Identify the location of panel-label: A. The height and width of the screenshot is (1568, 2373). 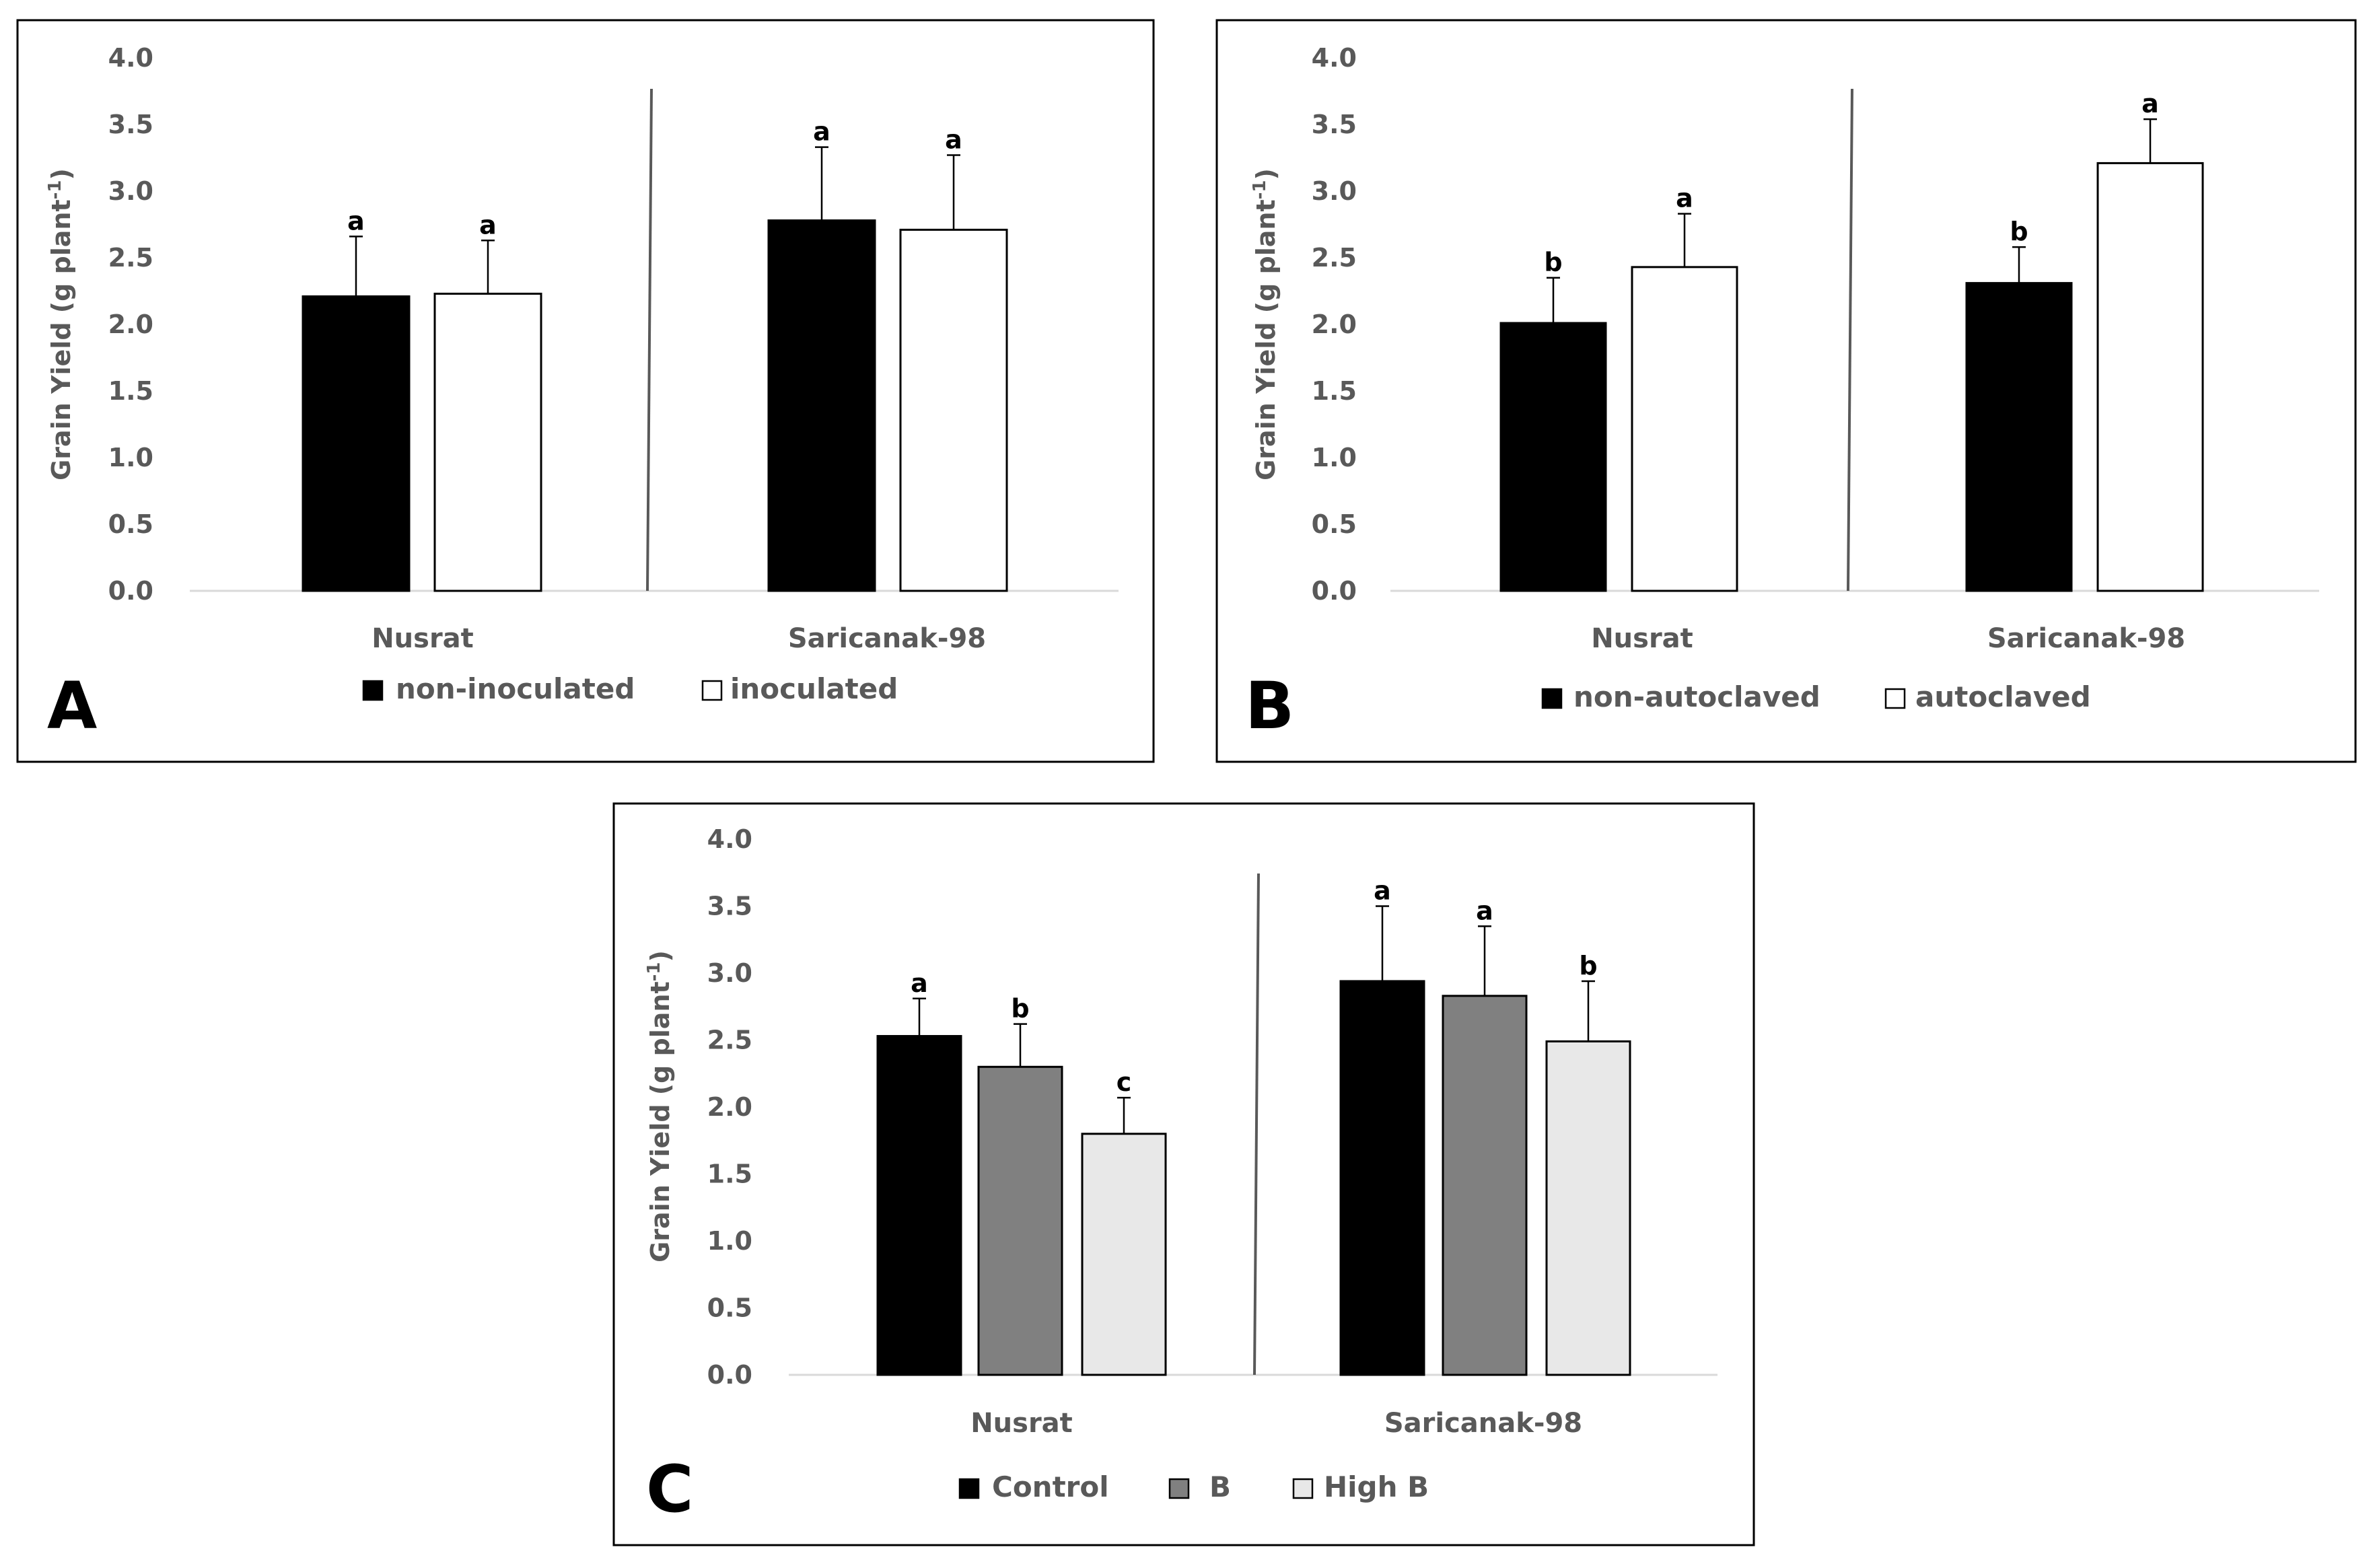
(72, 706).